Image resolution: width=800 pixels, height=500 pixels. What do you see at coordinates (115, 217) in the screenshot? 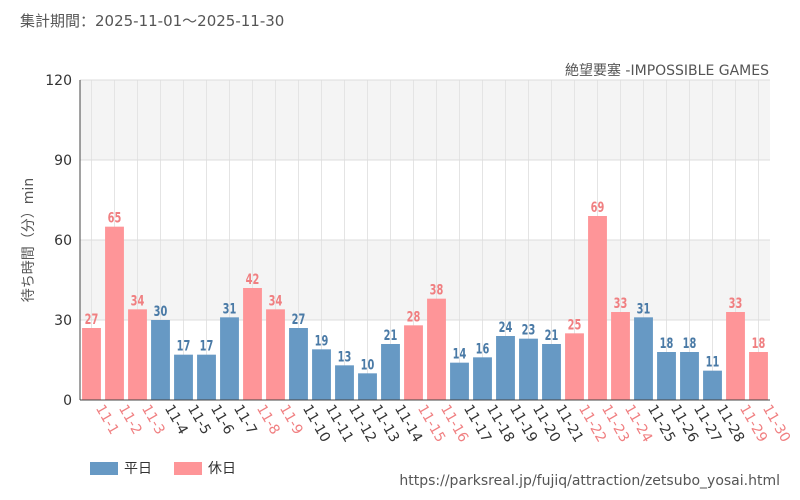
I see `data-label: 65` at bounding box center [115, 217].